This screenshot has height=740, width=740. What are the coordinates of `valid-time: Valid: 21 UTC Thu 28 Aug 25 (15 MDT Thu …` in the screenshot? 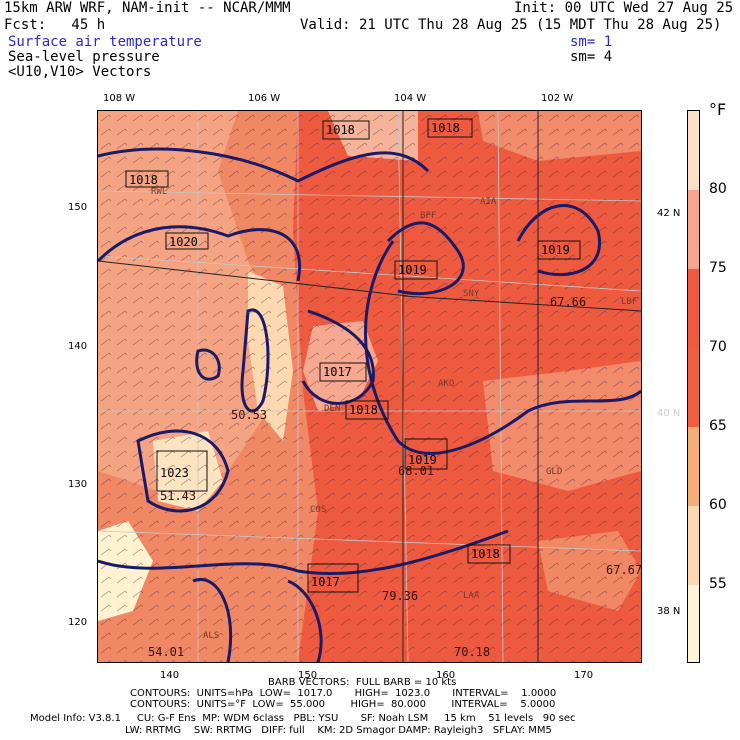 It's located at (511, 25).